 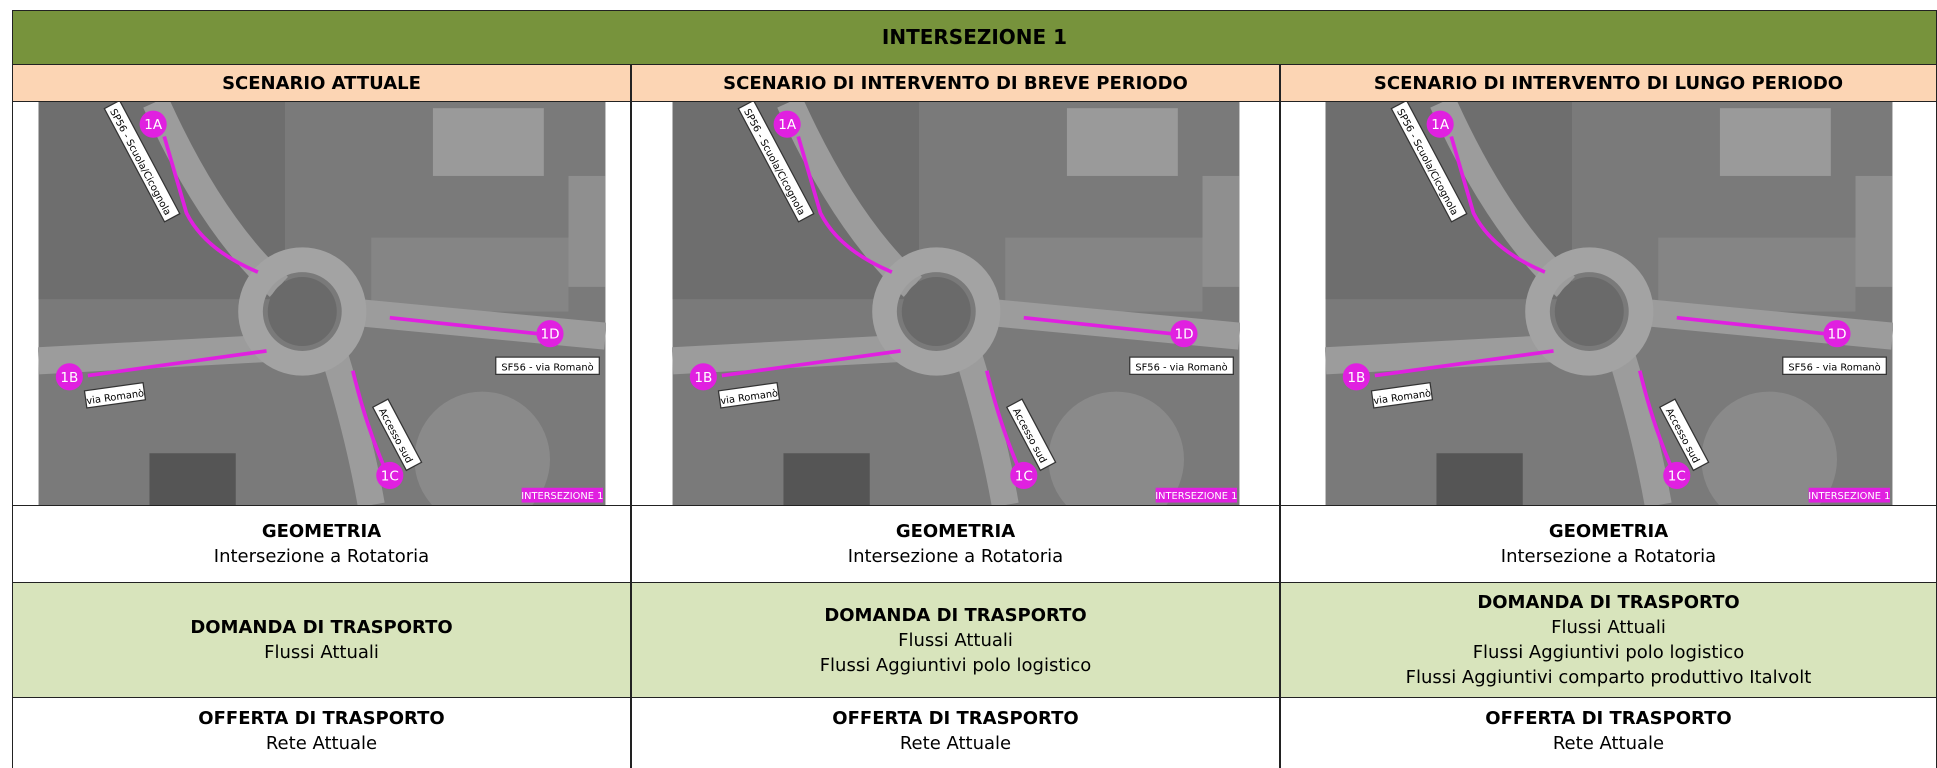 I want to click on column-header: SCENARIO ATTUALE, so click(x=321, y=83).